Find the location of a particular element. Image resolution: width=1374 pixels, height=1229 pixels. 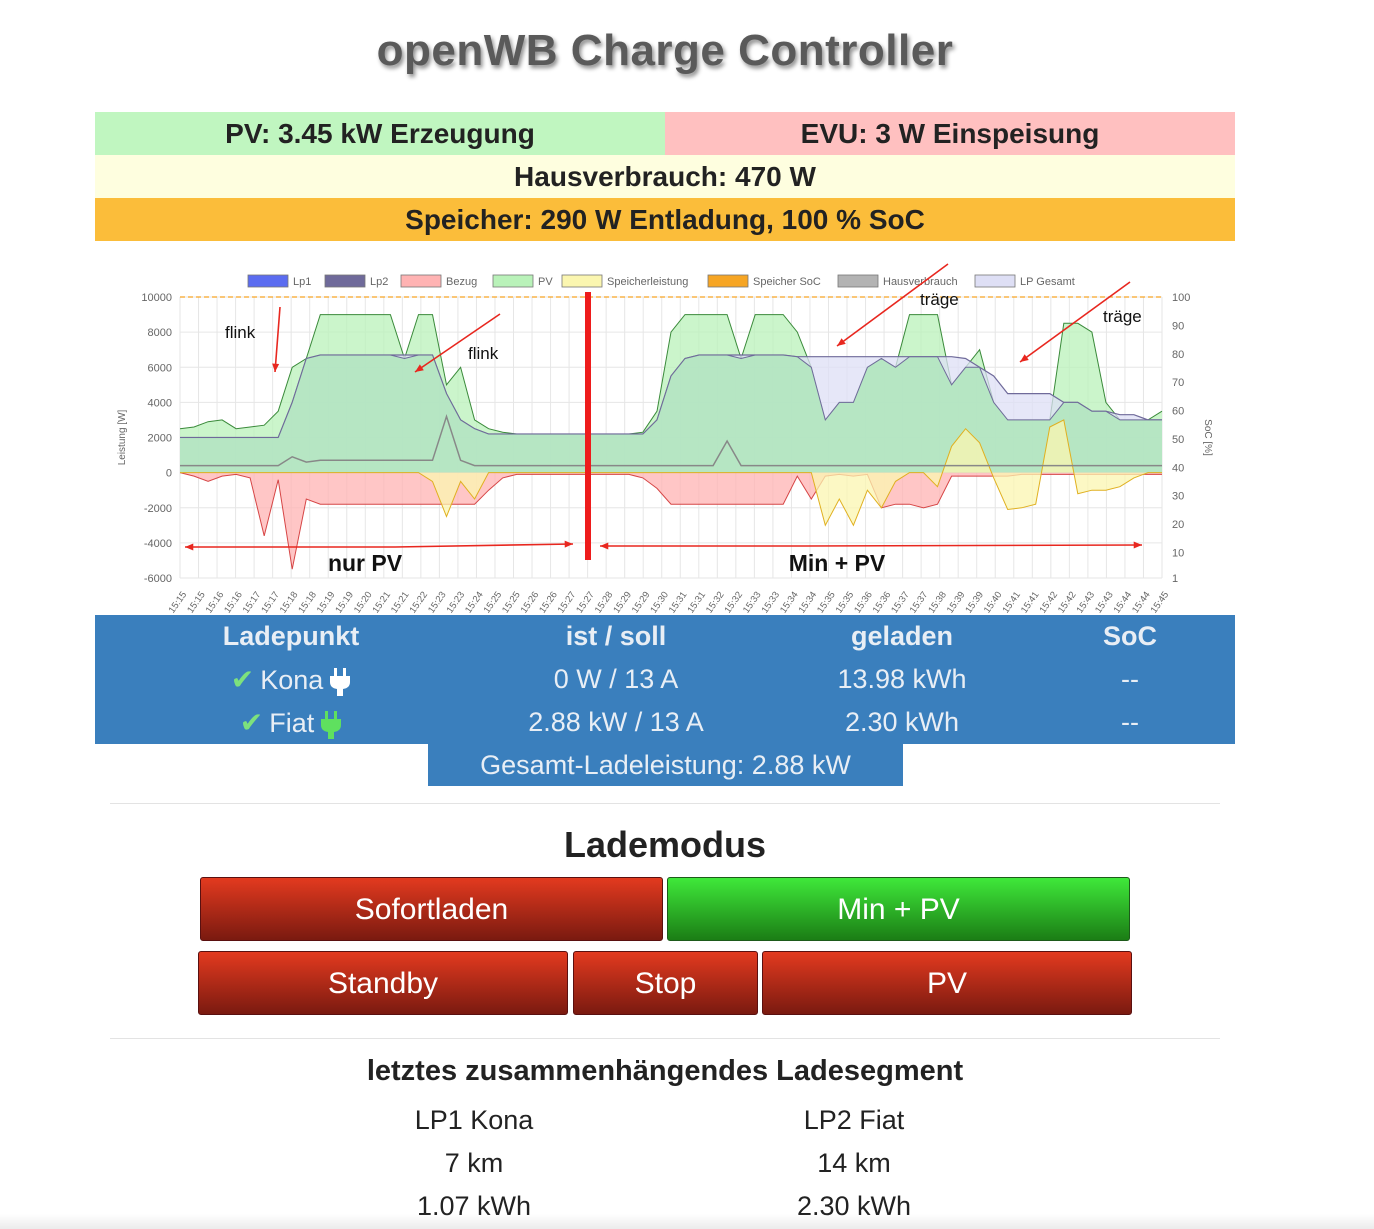

ladepunkt-row-fiat: ✔ Fiat 2.88 kW / 13 A 2.30 kWh -- is located at coordinates (665, 722).